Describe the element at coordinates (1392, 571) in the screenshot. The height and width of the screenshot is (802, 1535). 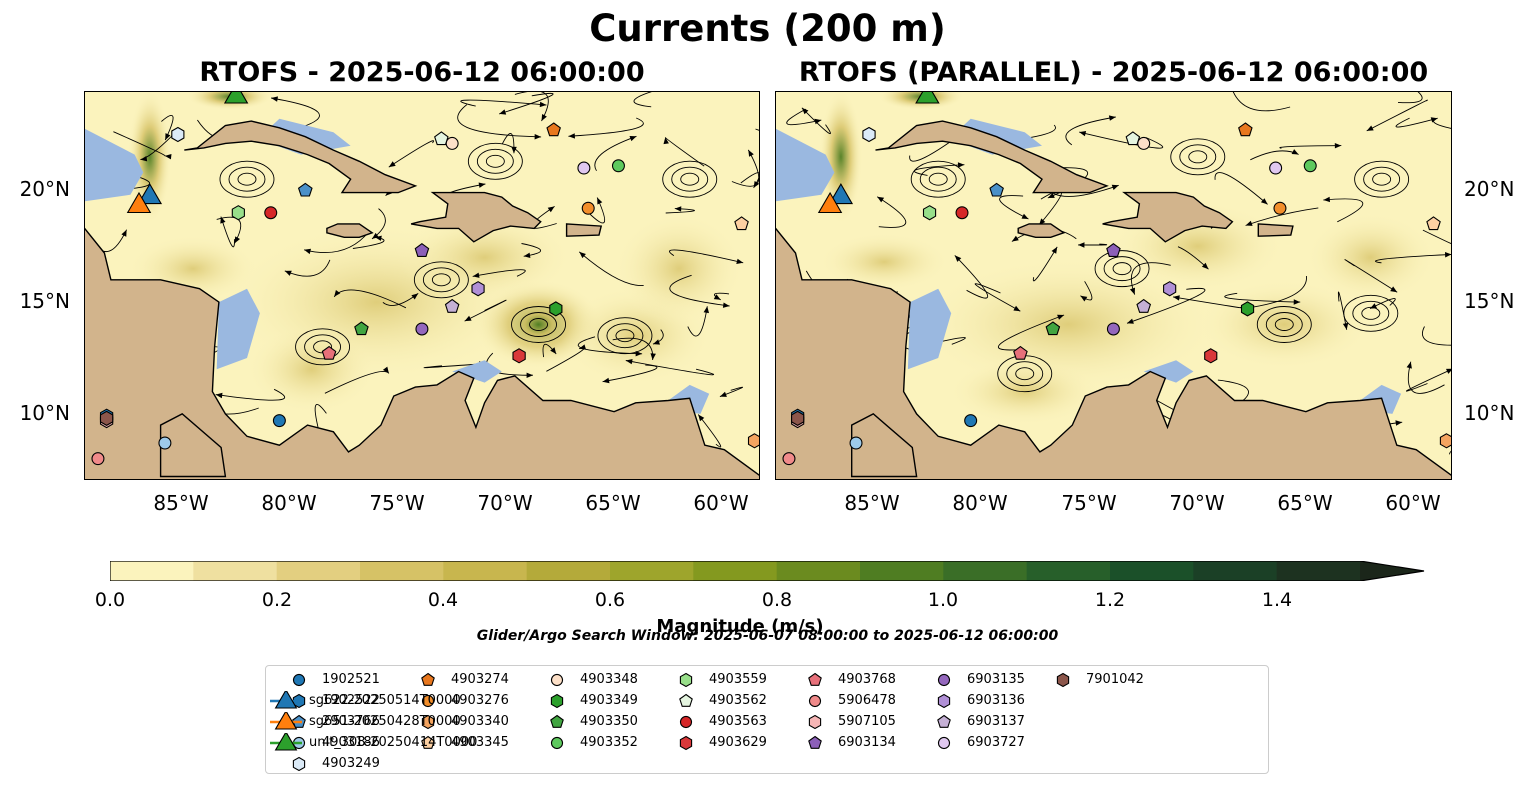
I see `colorbar-extend-arrow` at that location.